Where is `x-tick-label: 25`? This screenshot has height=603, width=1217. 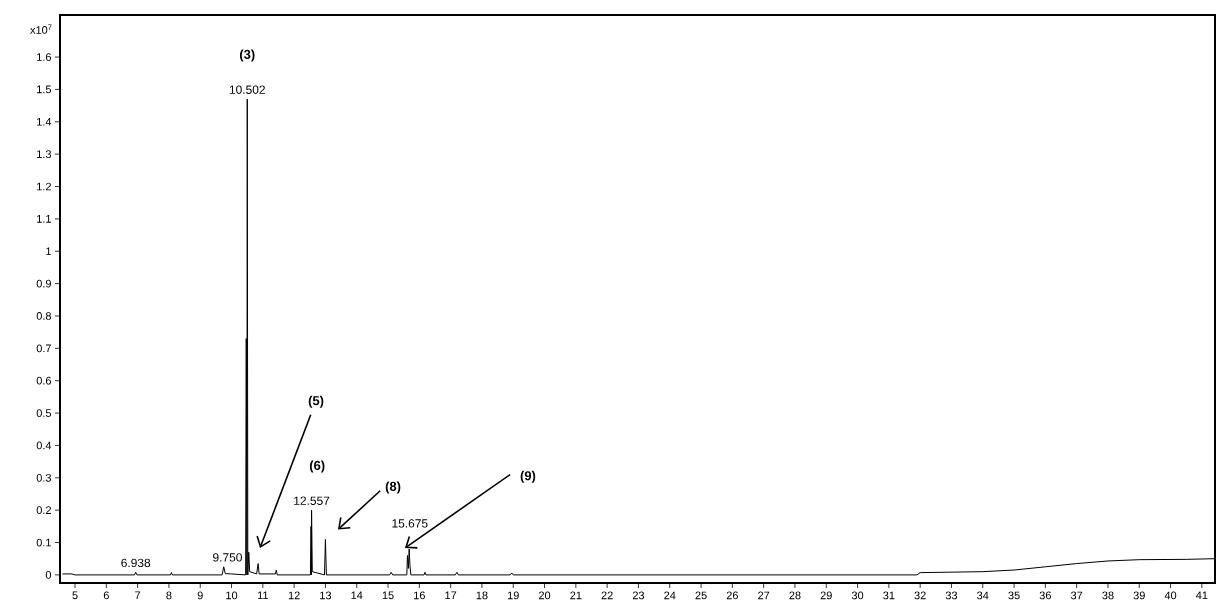
x-tick-label: 25 is located at coordinates (701, 595).